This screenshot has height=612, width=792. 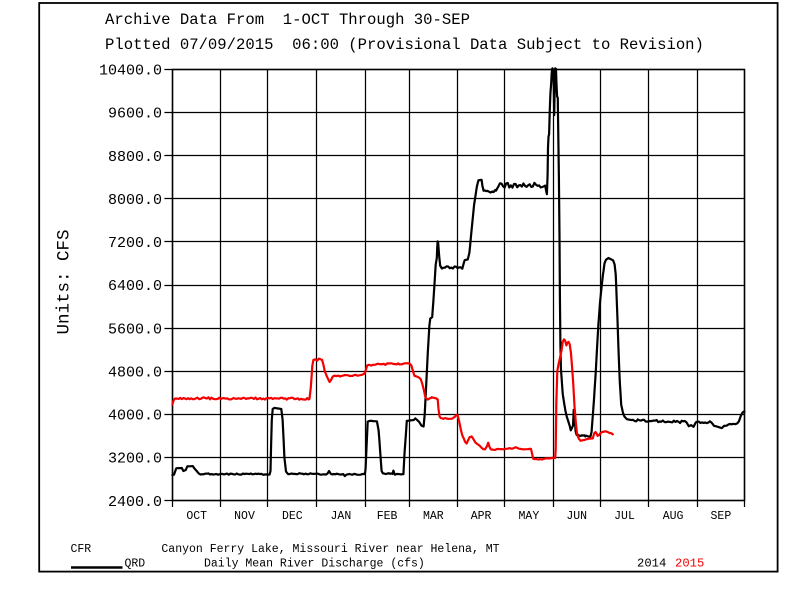 I want to click on svg-text: 6400.0, so click(x=135, y=286).